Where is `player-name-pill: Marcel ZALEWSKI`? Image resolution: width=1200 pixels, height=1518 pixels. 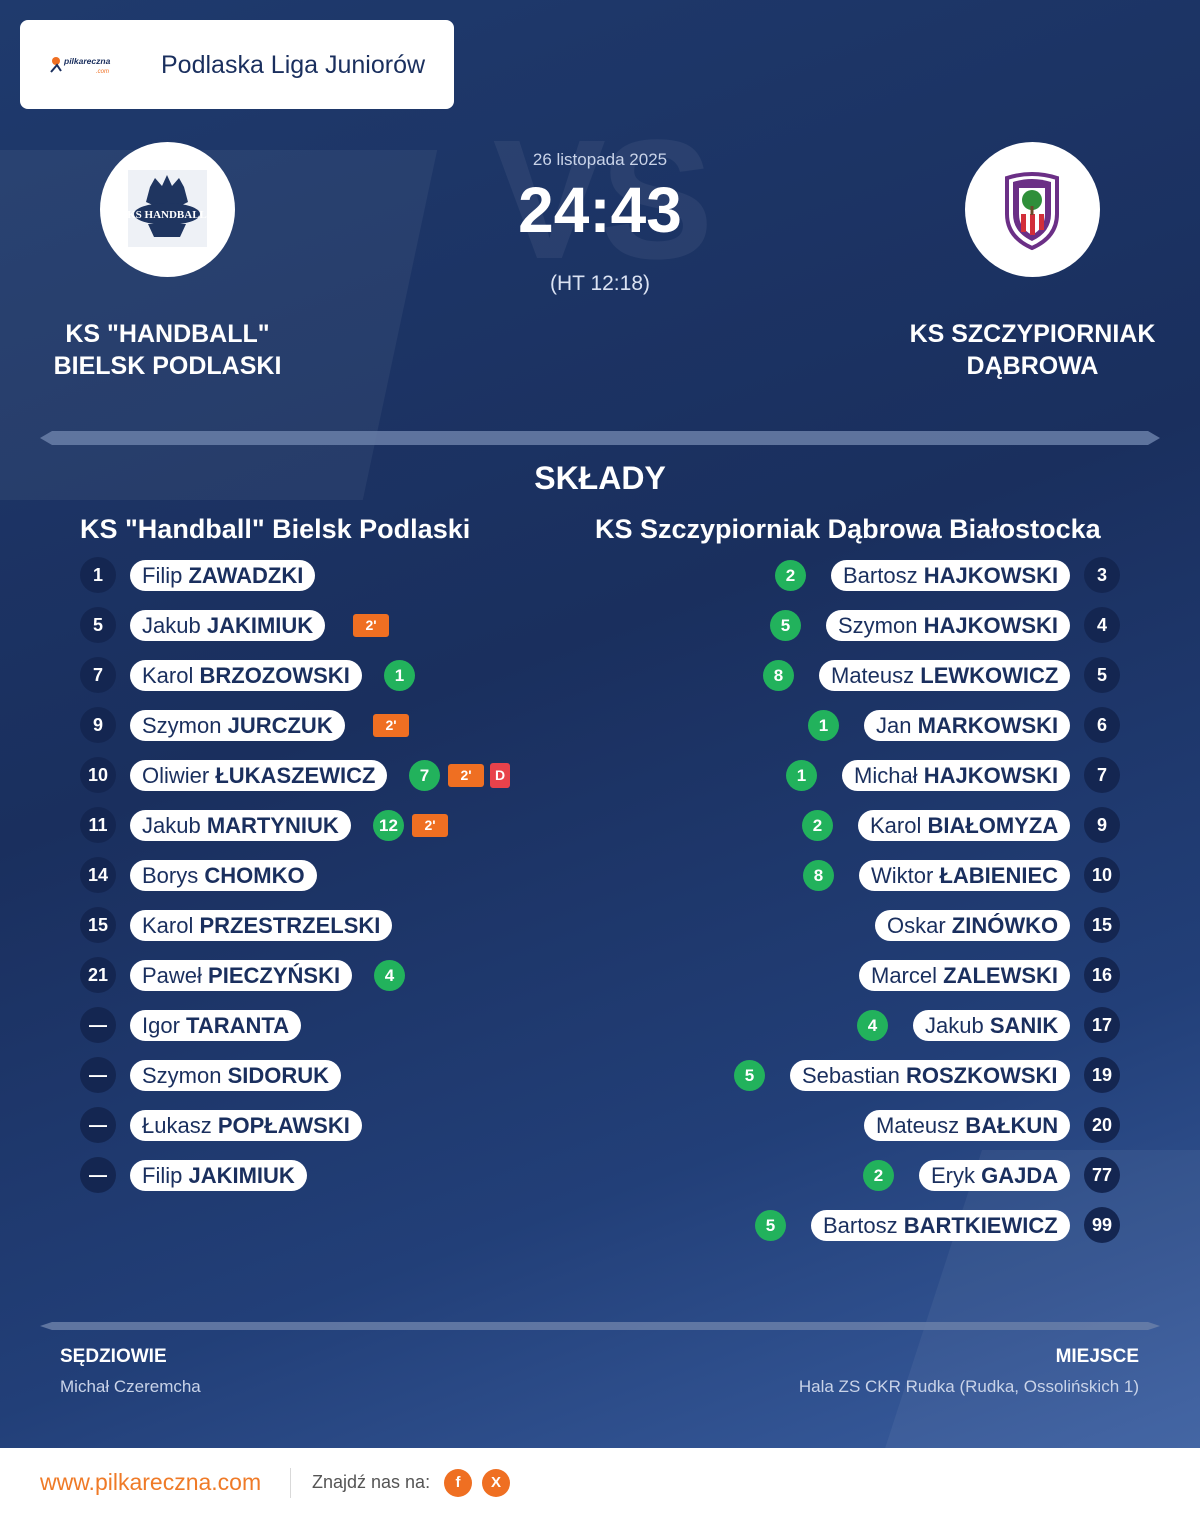 player-name-pill: Marcel ZALEWSKI is located at coordinates (965, 975).